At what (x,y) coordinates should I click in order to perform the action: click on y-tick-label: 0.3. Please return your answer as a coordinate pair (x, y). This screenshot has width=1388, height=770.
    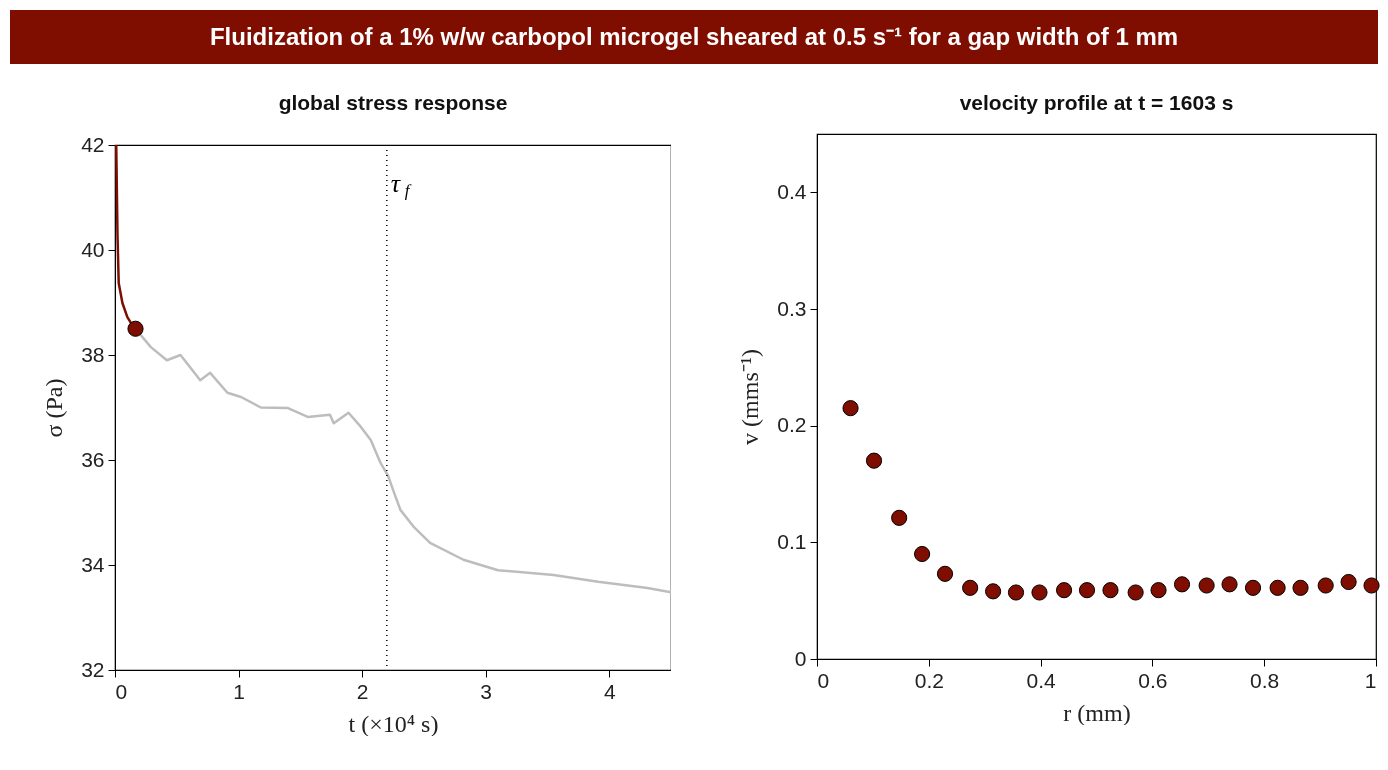
    Looking at the image, I should click on (792, 308).